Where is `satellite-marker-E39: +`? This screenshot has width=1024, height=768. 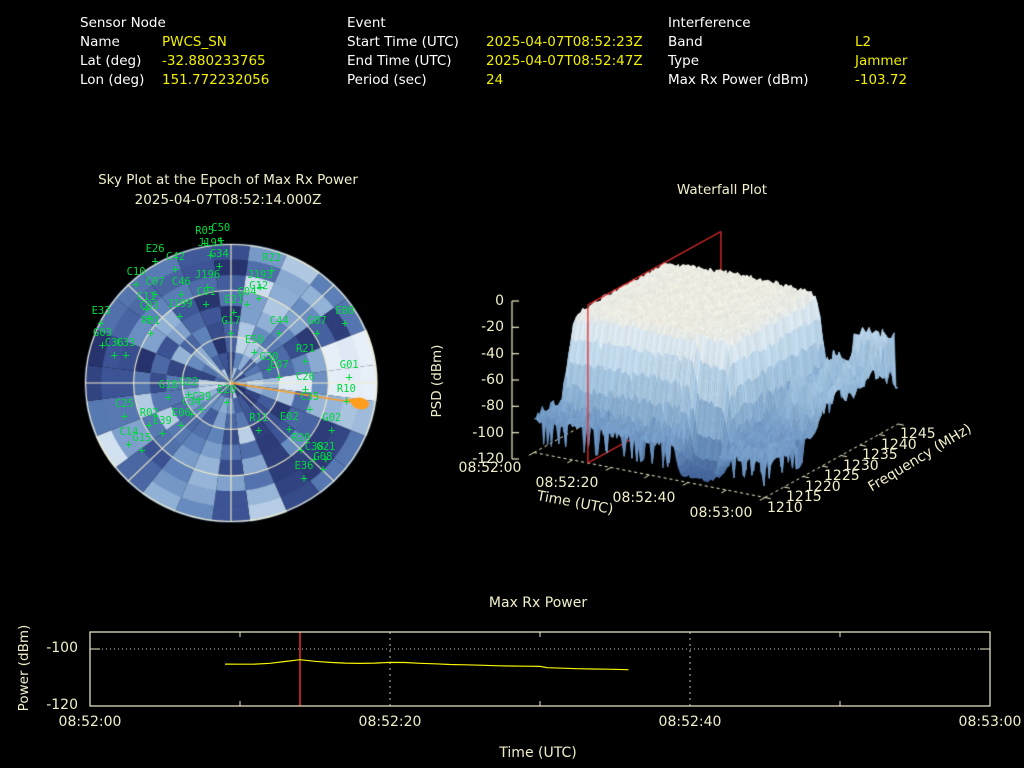 satellite-marker-E39: + is located at coordinates (162, 433).